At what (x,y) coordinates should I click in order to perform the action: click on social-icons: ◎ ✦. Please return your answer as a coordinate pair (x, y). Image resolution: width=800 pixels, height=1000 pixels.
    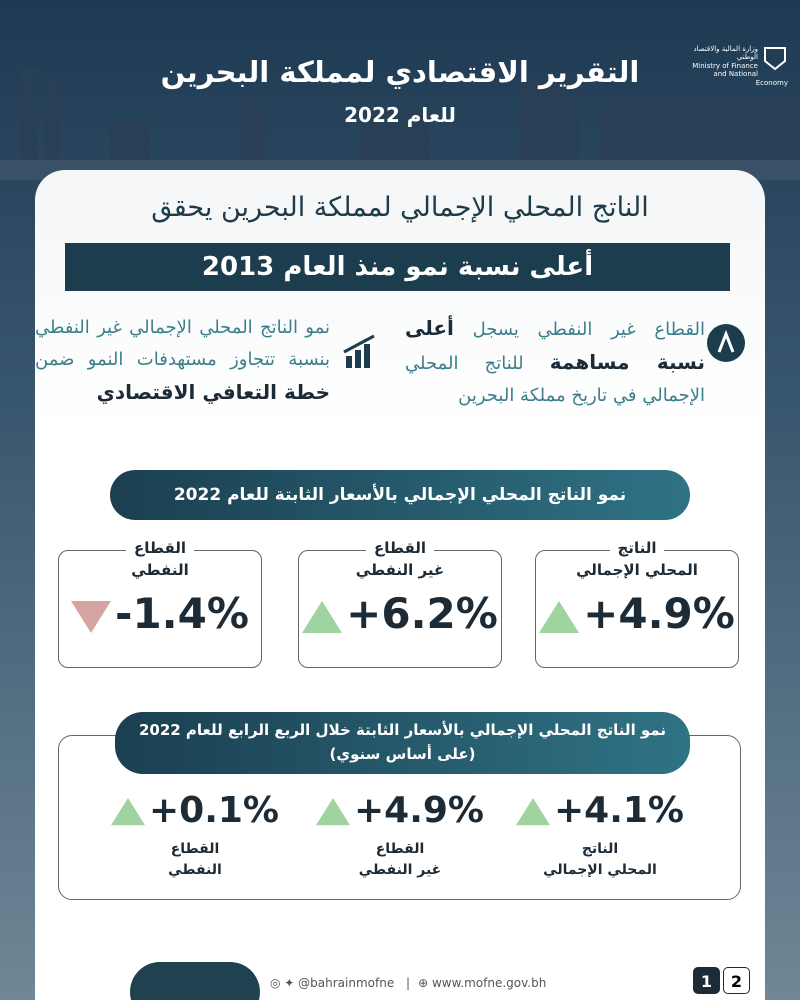
    Looking at the image, I should click on (284, 983).